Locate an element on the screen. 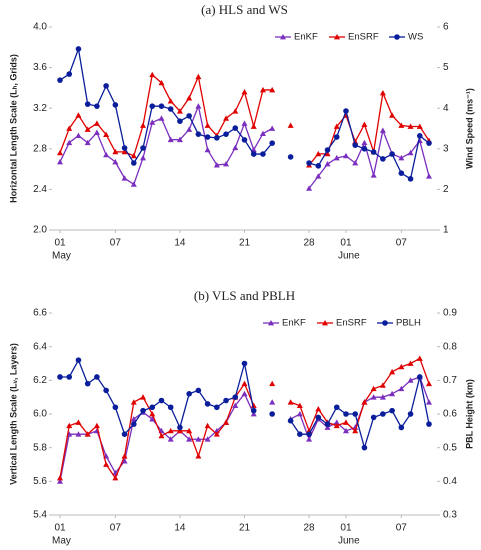 This screenshot has width=481, height=550. legend-marker is located at coordinates (337, 37).